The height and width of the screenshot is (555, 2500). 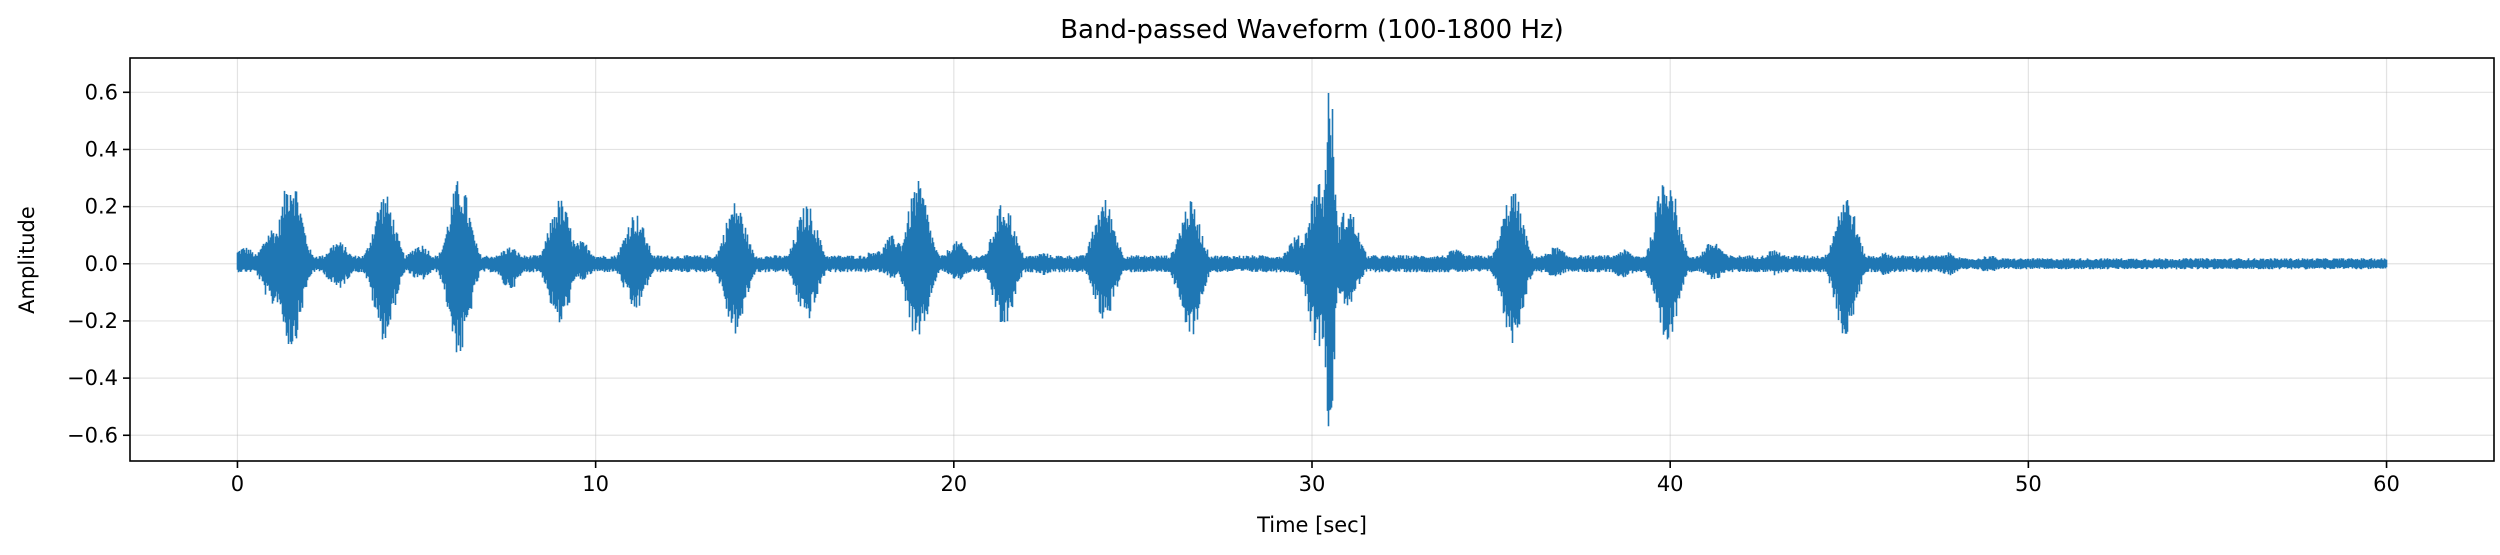 What do you see at coordinates (92, 378) in the screenshot?
I see `y-tick-label: −0.4` at bounding box center [92, 378].